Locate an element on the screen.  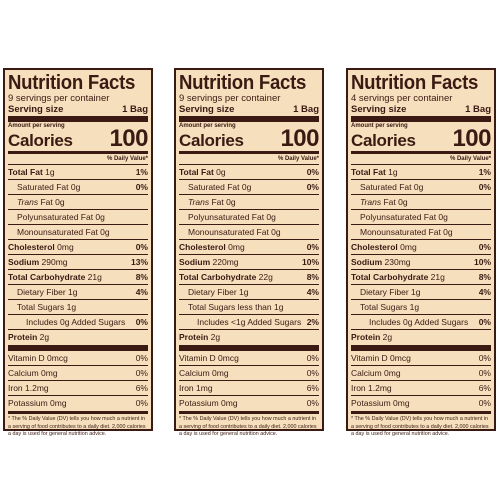
added-sugars-dv: 2% is located at coordinates (312, 322).